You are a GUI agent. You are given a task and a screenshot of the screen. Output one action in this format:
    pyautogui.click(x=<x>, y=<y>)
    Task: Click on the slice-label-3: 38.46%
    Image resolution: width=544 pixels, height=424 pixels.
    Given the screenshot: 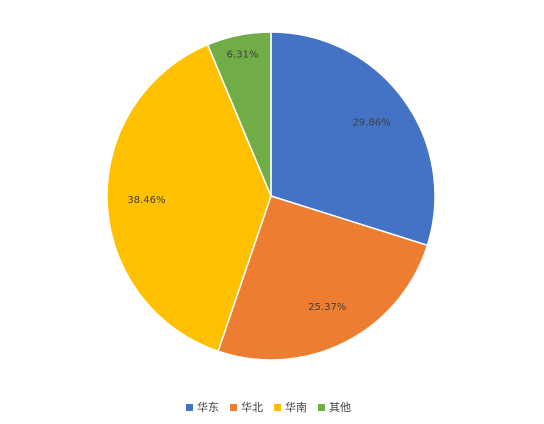 What is the action you would take?
    pyautogui.click(x=146, y=200)
    